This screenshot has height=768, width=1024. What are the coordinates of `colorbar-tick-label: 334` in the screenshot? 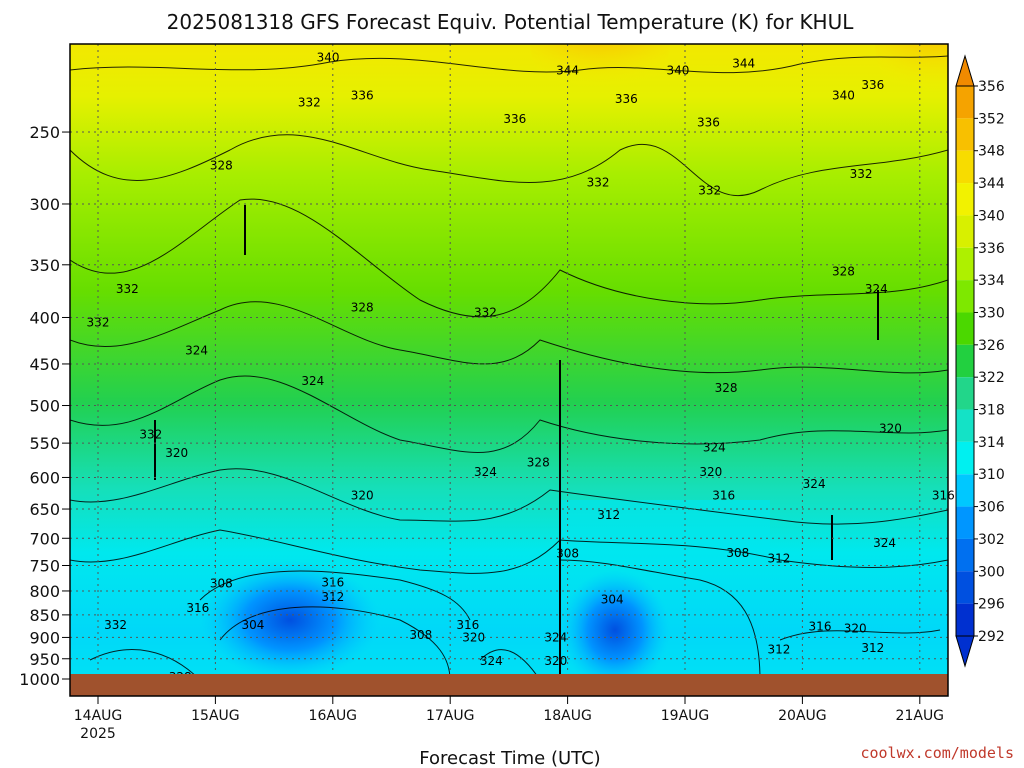 It's located at (991, 281).